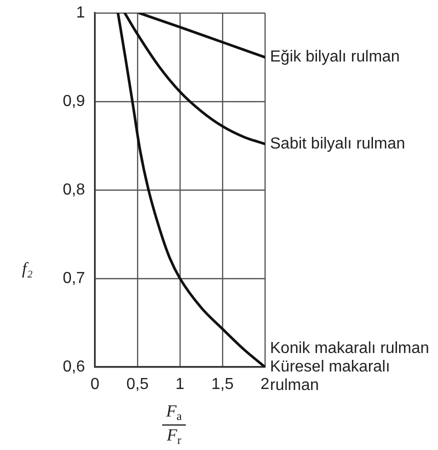 This screenshot has width=438, height=450. Describe the element at coordinates (74, 189) in the screenshot. I see `y-tick-label: 0,8` at that location.